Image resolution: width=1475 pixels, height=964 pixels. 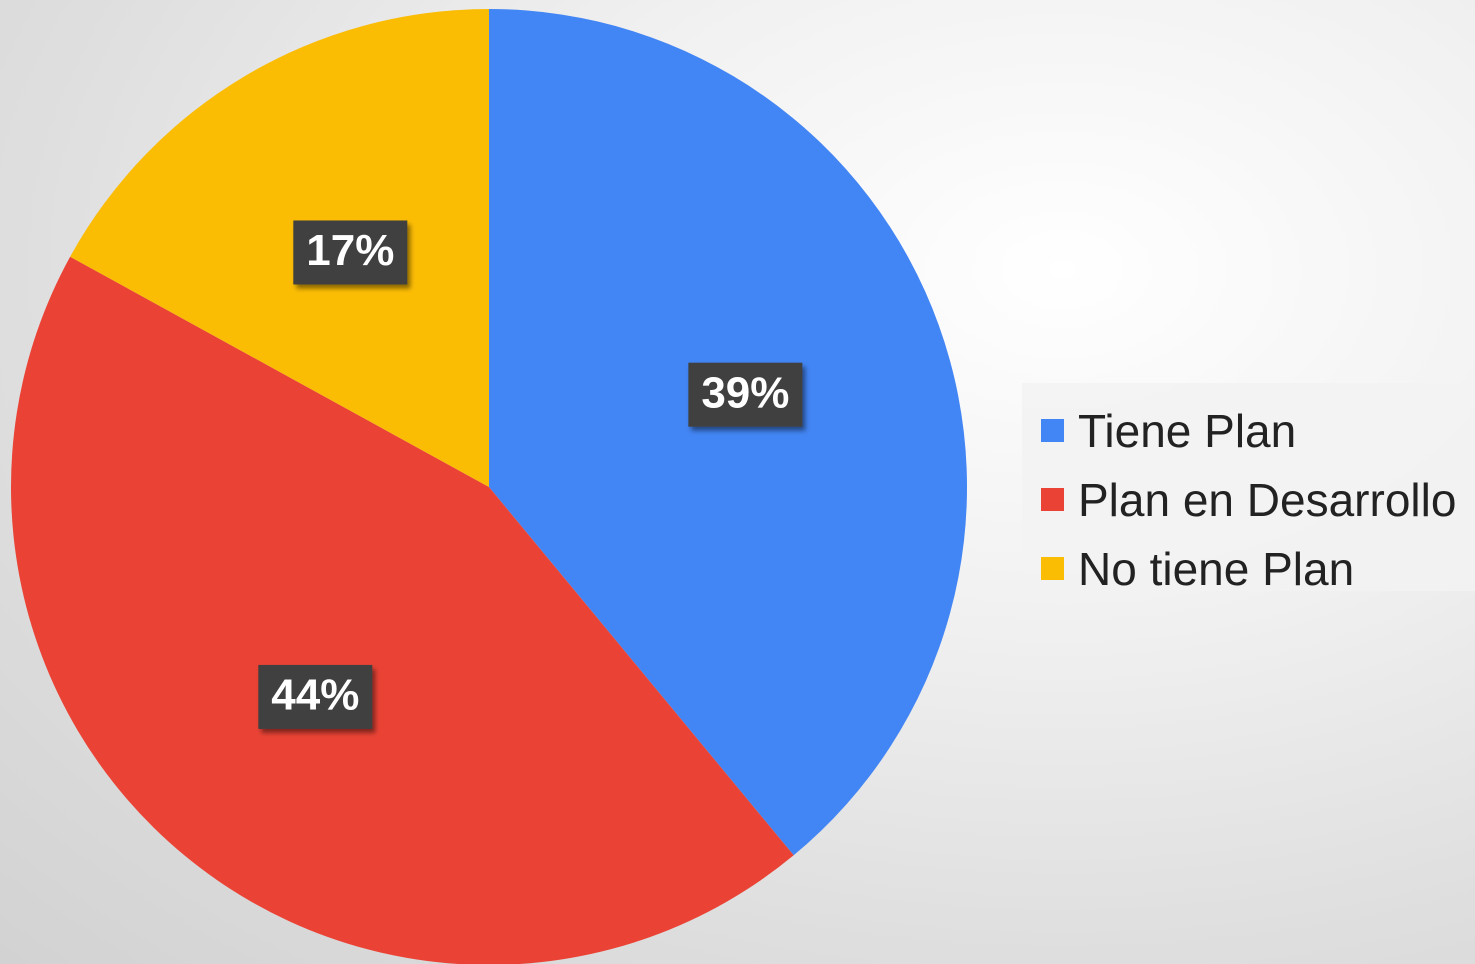 I want to click on data-label-tiene-plan: 39%, so click(x=745, y=394).